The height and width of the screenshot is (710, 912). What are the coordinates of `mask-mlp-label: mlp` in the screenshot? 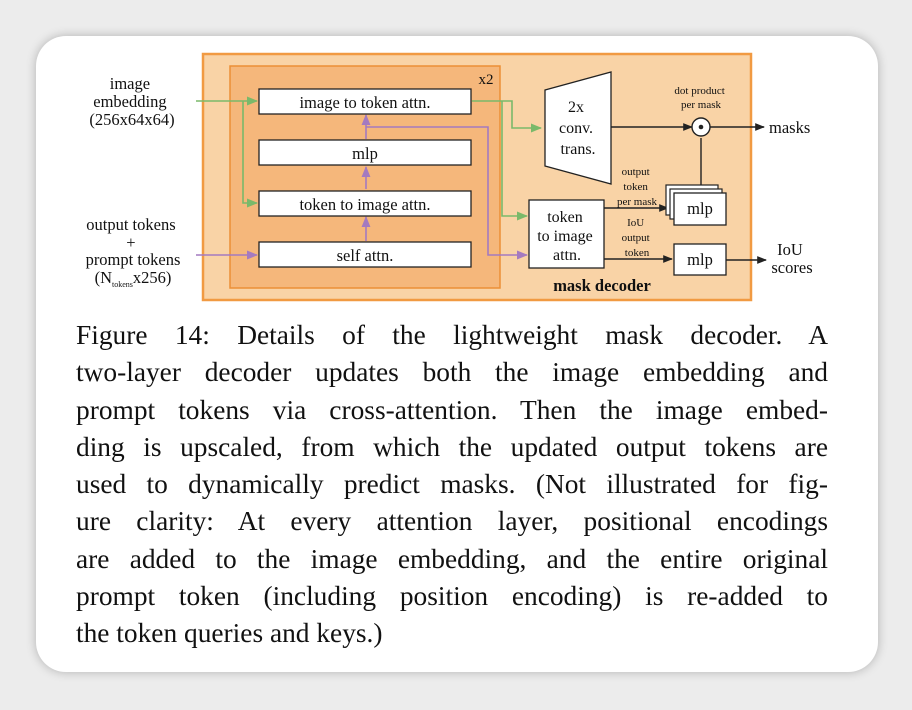 It's located at (700, 208).